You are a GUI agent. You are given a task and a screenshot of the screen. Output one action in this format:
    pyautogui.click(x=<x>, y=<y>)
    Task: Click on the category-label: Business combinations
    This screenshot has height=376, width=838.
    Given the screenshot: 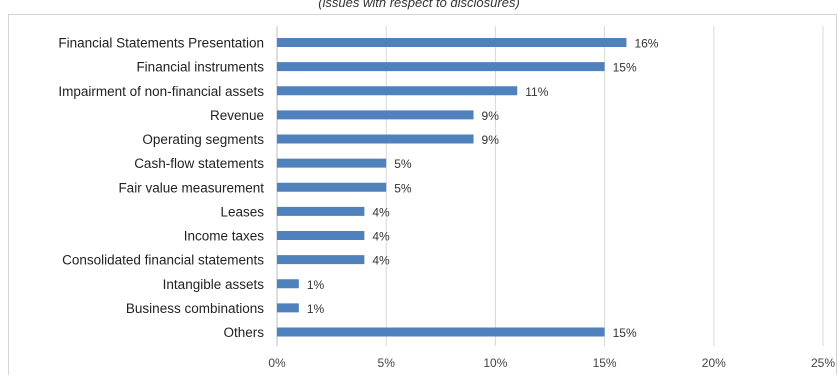 What is the action you would take?
    pyautogui.click(x=195, y=308)
    